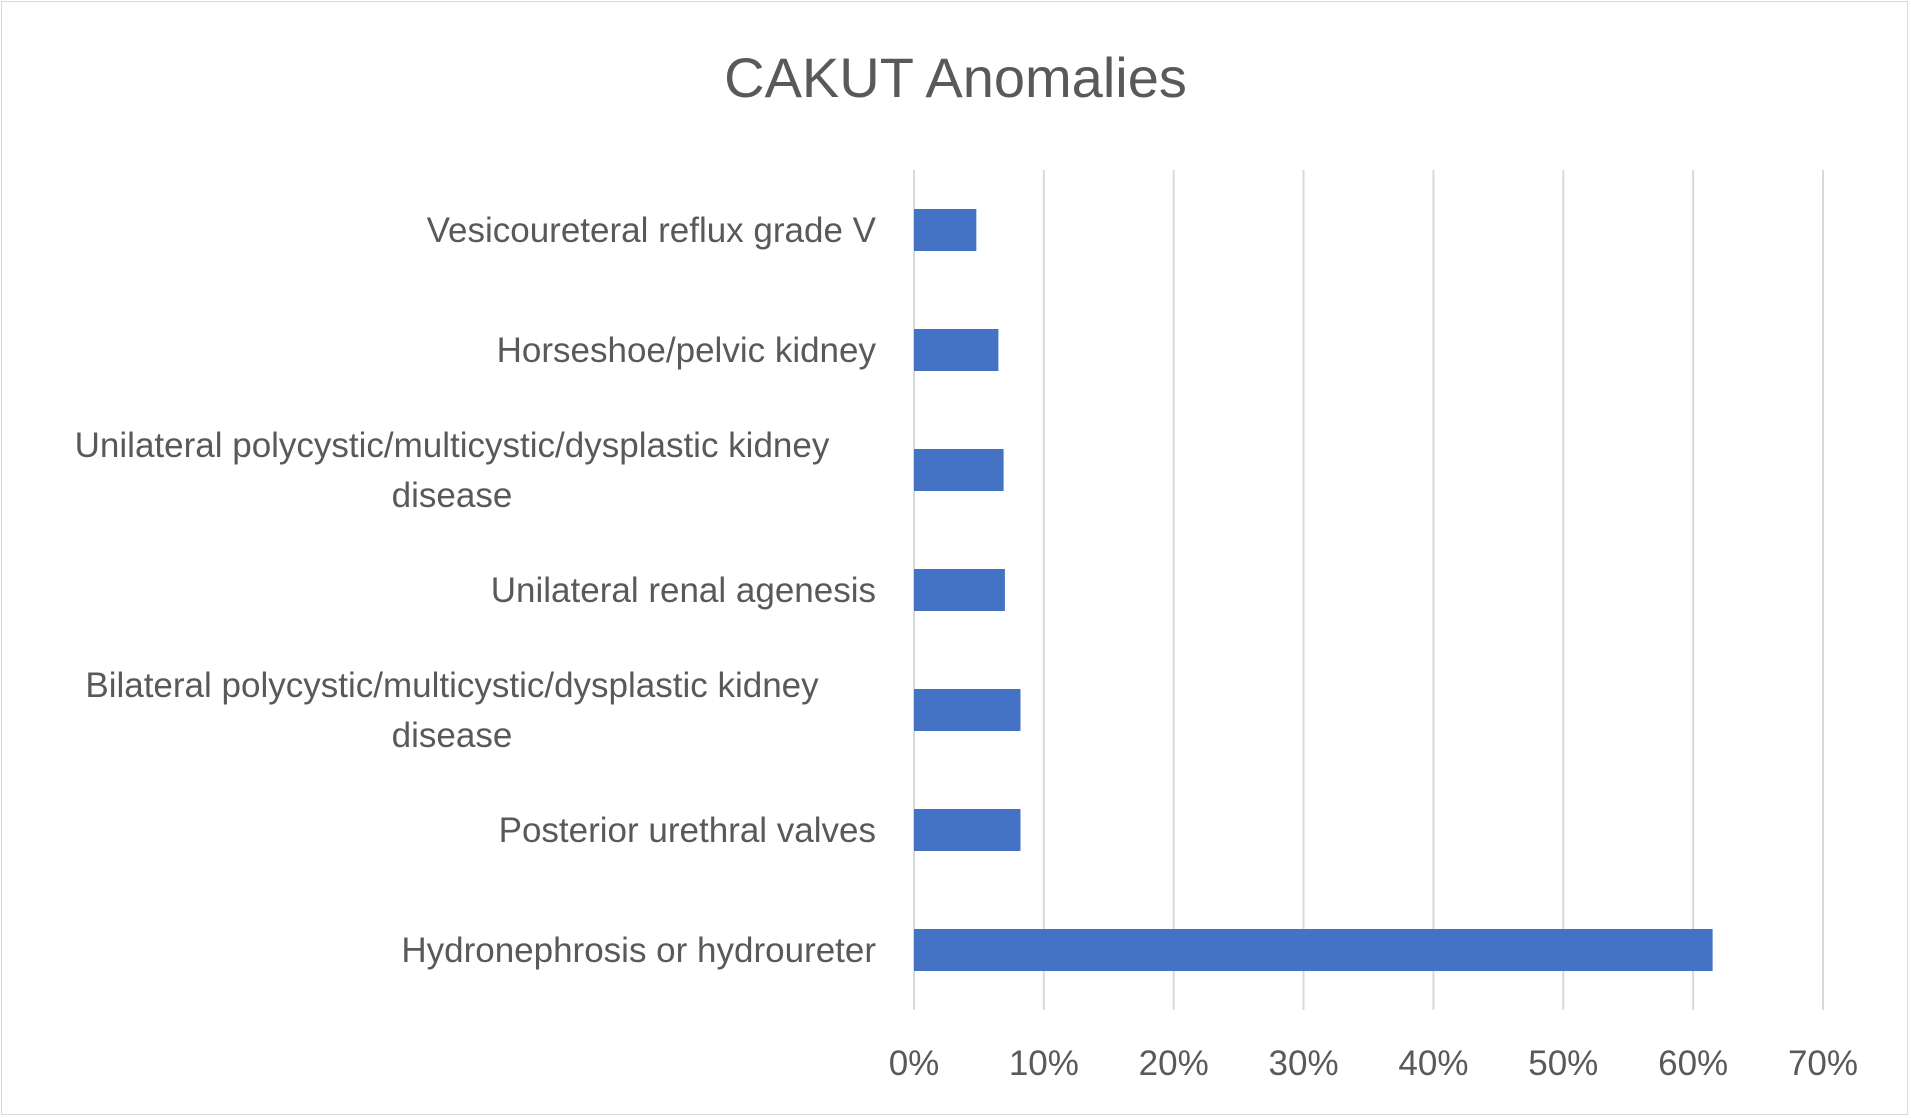 The image size is (1911, 1118). I want to click on chart-title: CAKUT Anomalies, so click(955, 77).